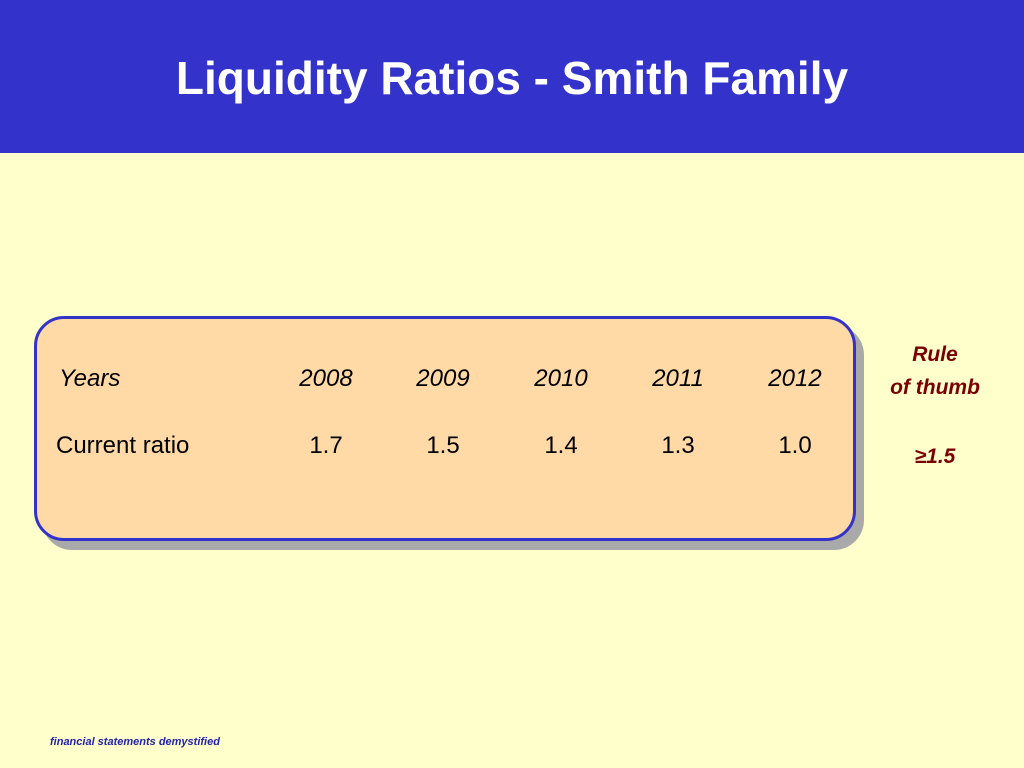 Image resolution: width=1024 pixels, height=768 pixels. I want to click on current-ratio-2012: 1.0, so click(795, 445).